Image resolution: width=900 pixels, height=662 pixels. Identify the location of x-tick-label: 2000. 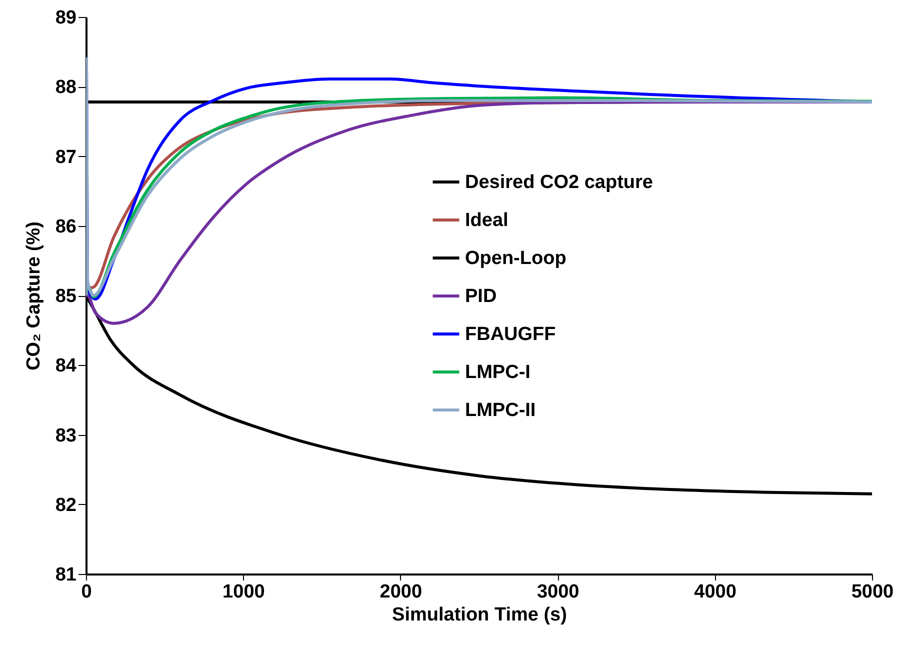
(401, 592).